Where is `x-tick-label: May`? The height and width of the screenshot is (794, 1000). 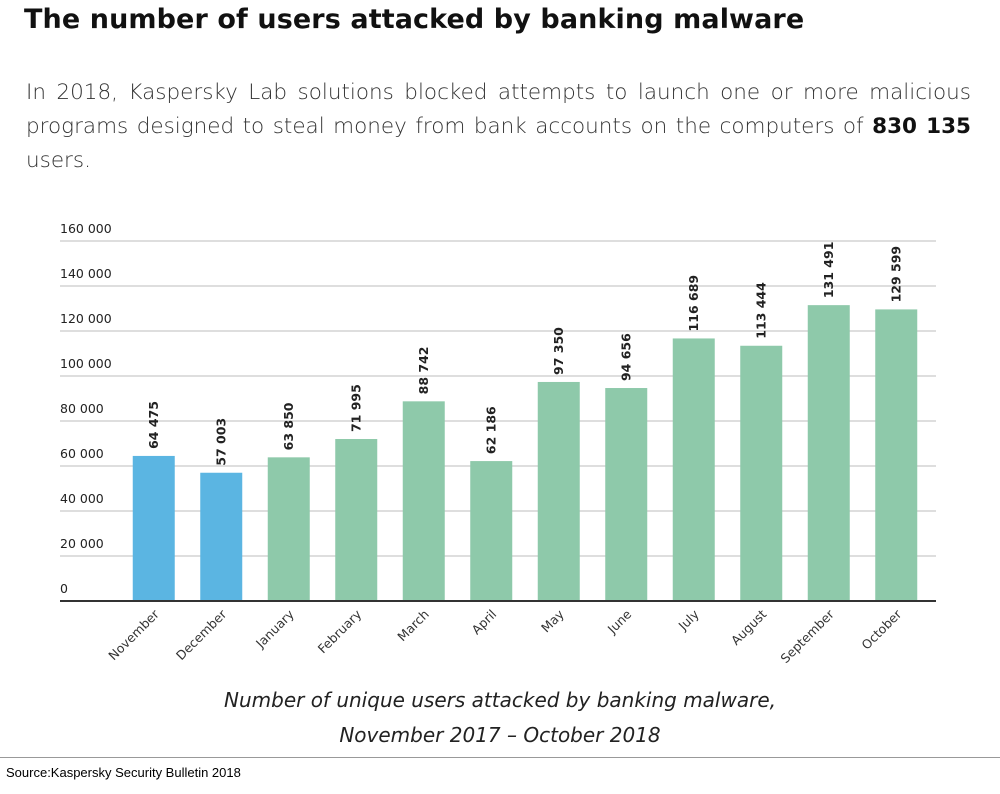
x-tick-label: May is located at coordinates (552, 620).